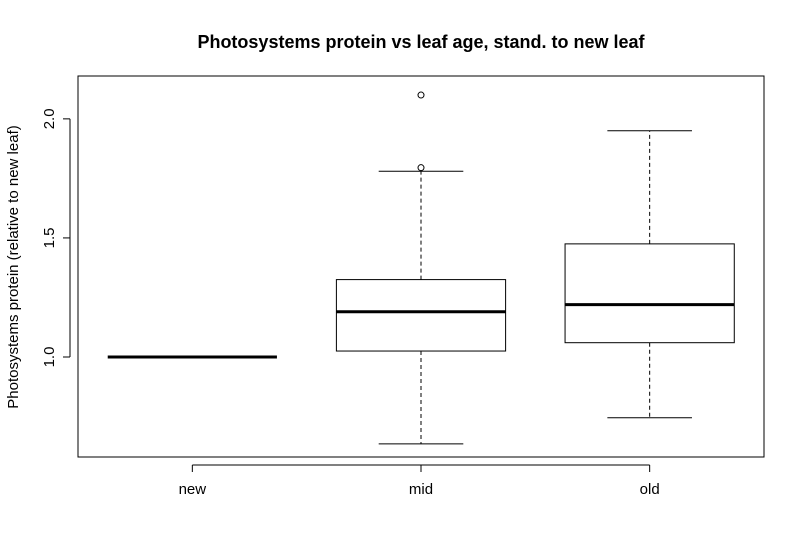 The width and height of the screenshot is (804, 556). What do you see at coordinates (49, 357) in the screenshot?
I see `y-tick-label: 1.0` at bounding box center [49, 357].